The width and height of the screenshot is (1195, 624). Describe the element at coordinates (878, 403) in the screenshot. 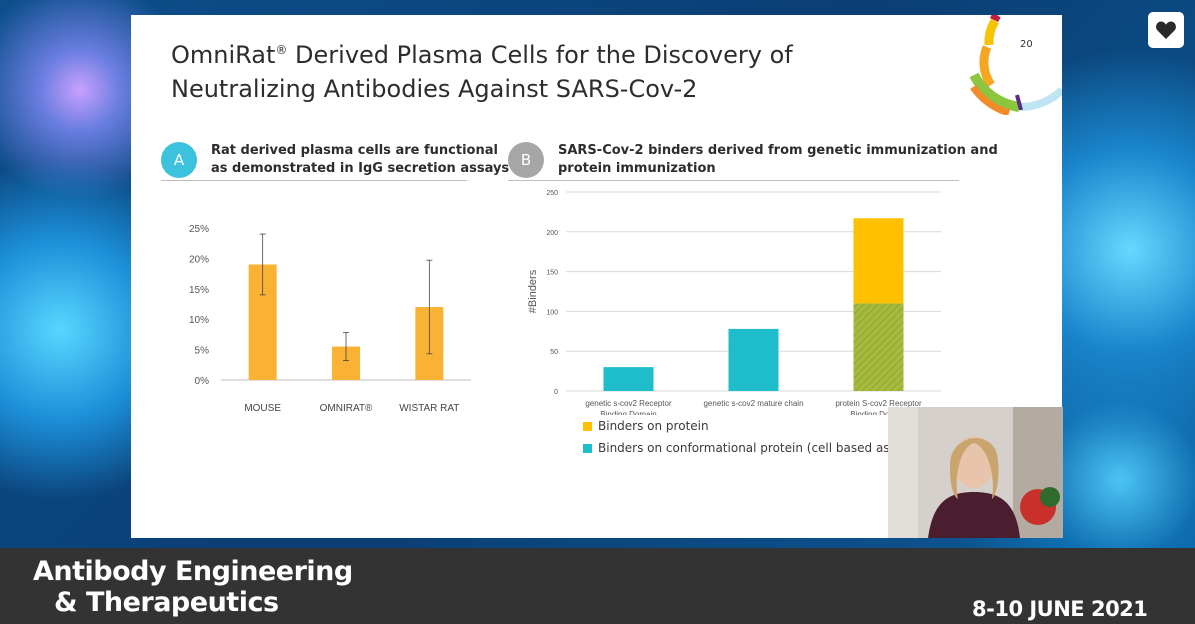

I see `x-tick-label: protein S-cov2 Receptor` at that location.